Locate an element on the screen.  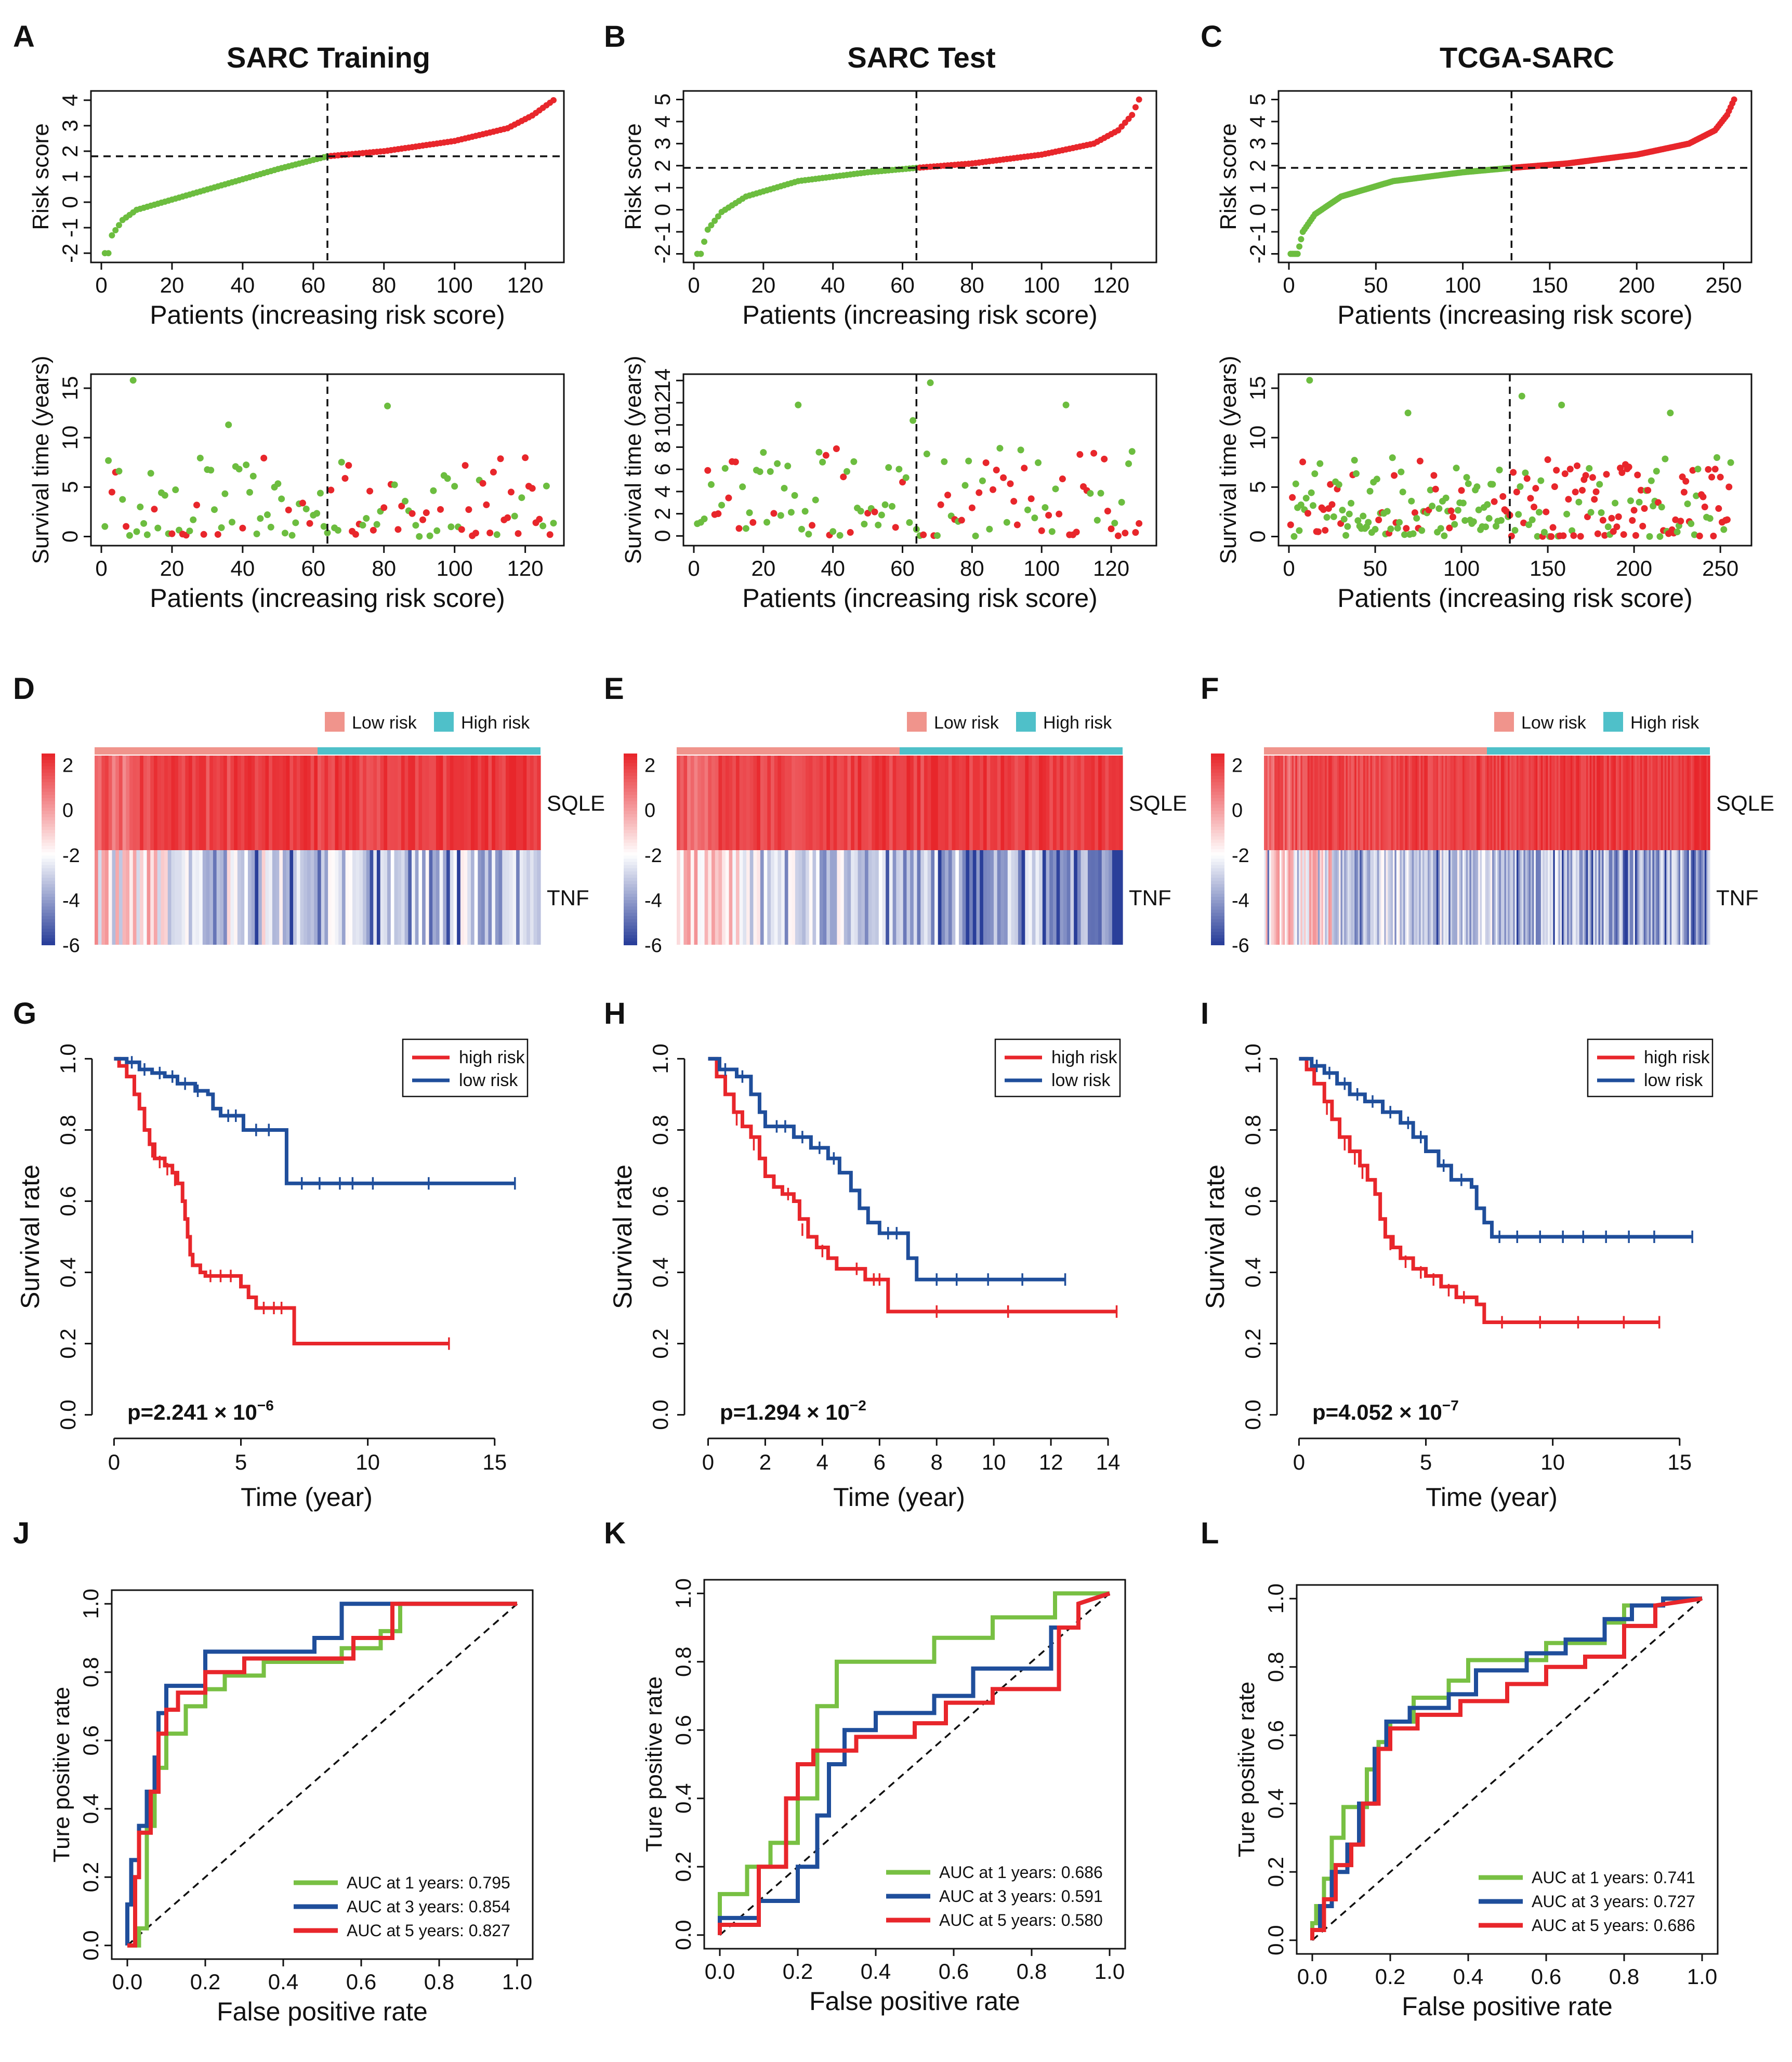
p-value-exponent: −2 is located at coordinates (858, 1405).